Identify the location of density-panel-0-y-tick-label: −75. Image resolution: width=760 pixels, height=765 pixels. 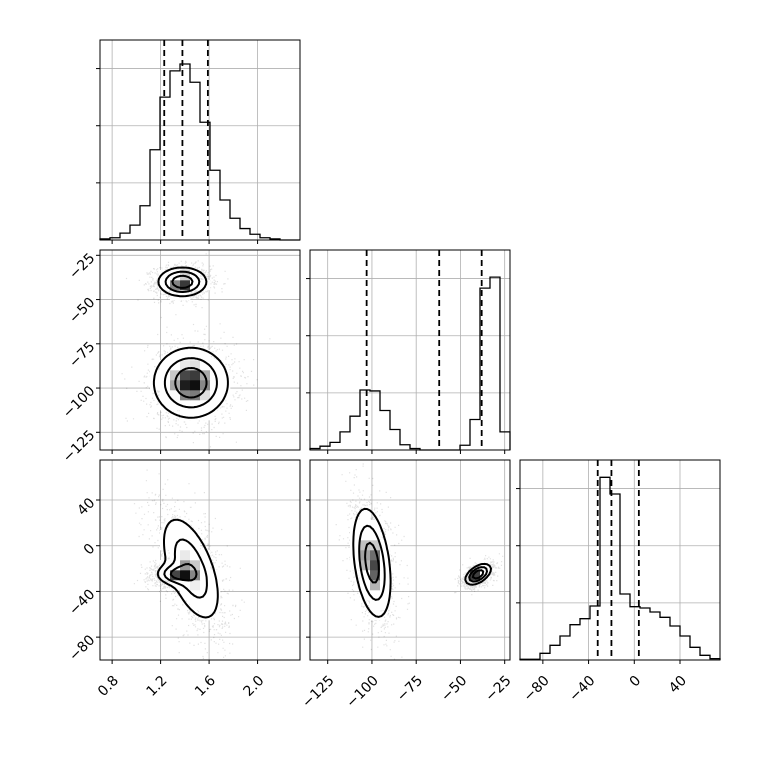
(82, 355).